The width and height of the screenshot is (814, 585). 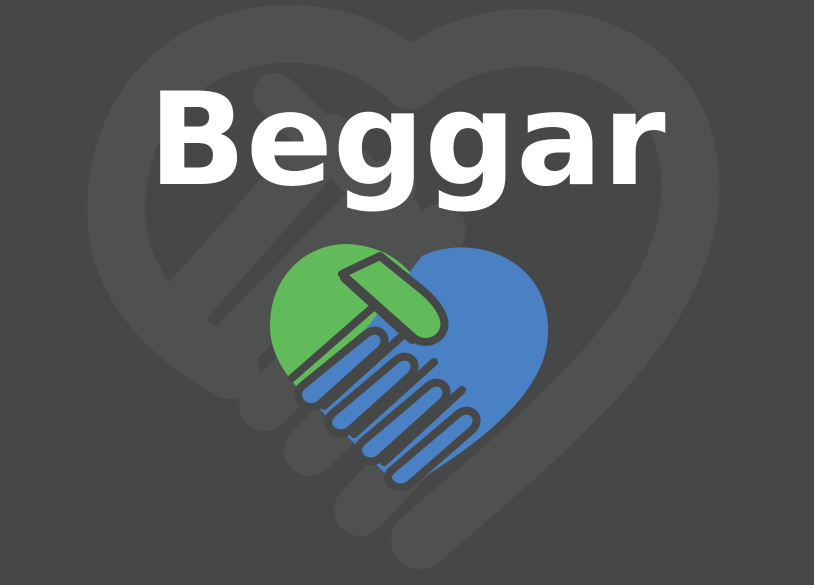 What do you see at coordinates (393, 299) in the screenshot?
I see `green-thumb` at bounding box center [393, 299].